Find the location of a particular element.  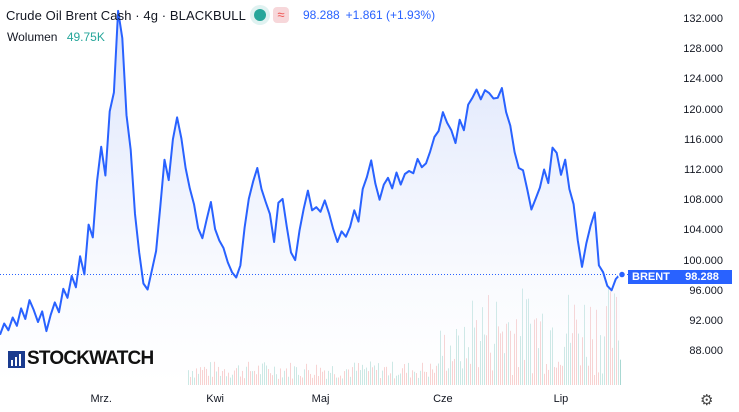

volume-bar is located at coordinates (620, 372).